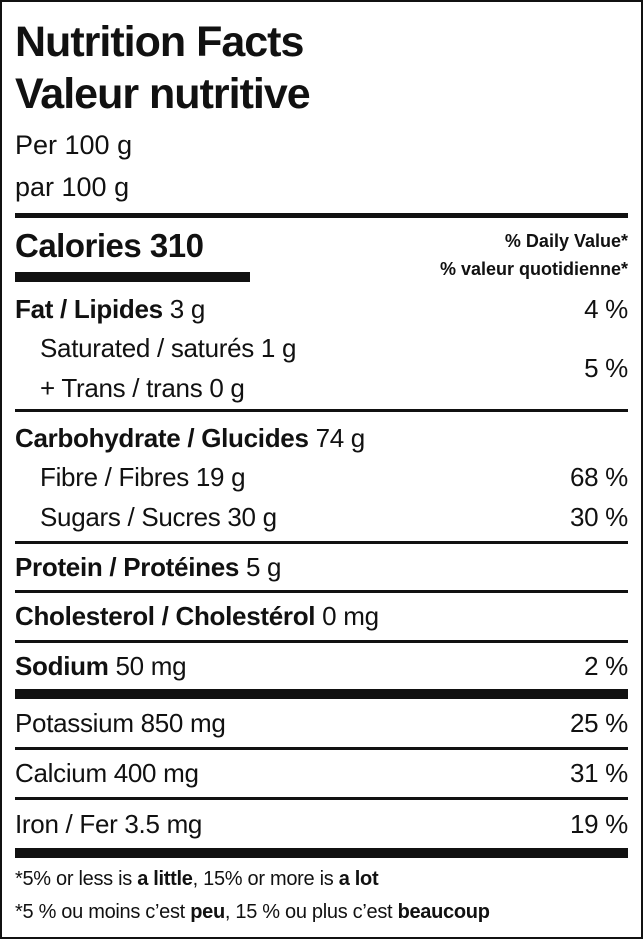  I want to click on potassium-row: Potassium 850 mg, so click(120, 723).